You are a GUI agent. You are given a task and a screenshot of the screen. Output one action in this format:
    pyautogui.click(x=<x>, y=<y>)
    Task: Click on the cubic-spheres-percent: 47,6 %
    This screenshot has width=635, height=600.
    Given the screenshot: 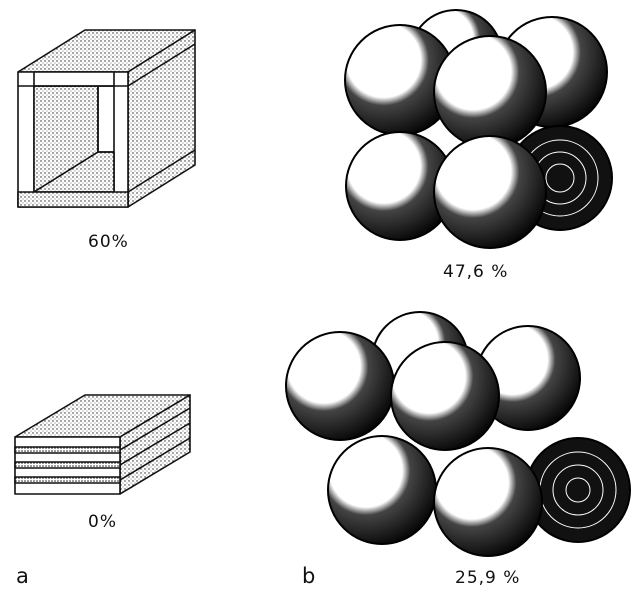 What is the action you would take?
    pyautogui.click(x=476, y=272)
    